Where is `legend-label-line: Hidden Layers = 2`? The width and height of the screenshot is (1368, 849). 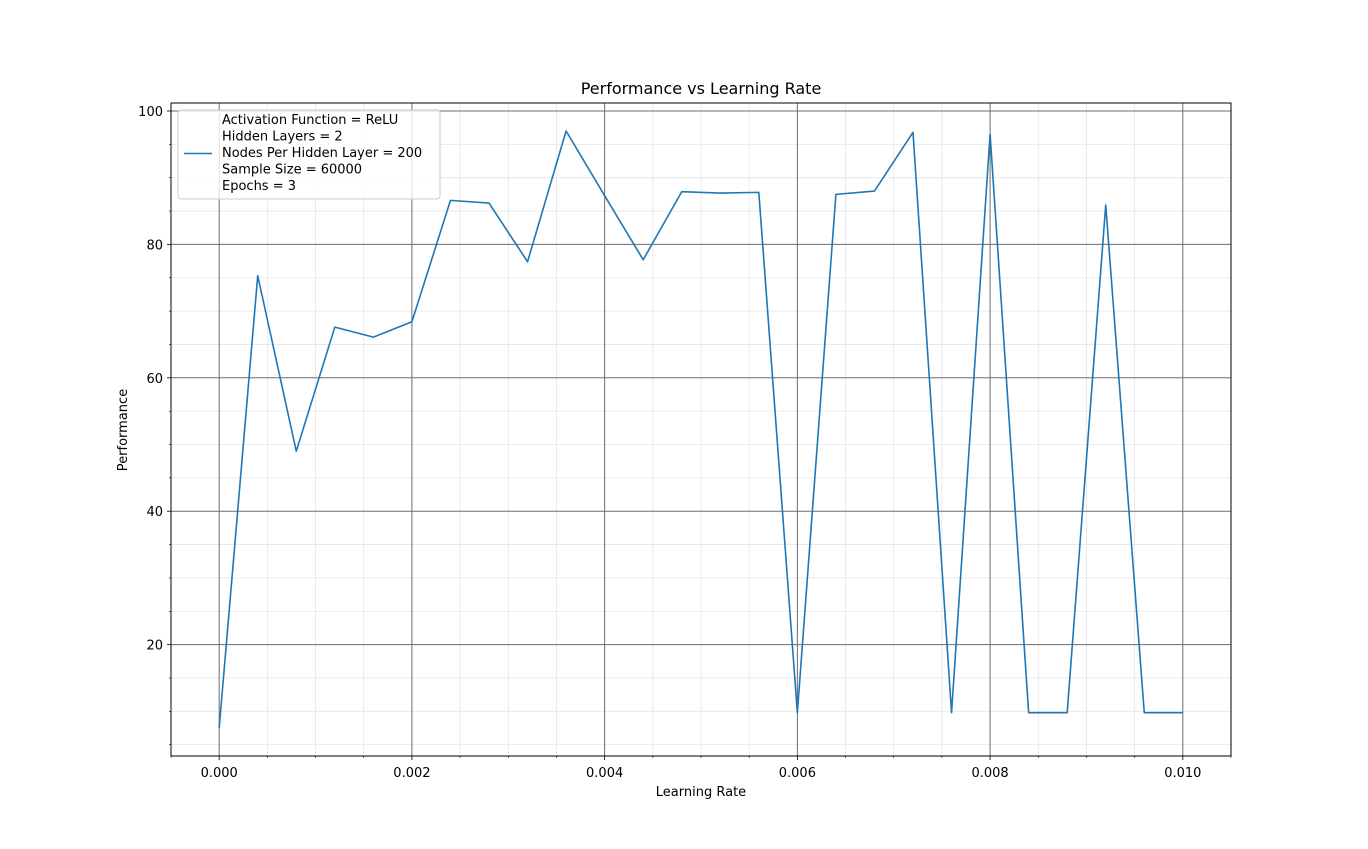
legend-label-line: Hidden Layers = 2 is located at coordinates (282, 137).